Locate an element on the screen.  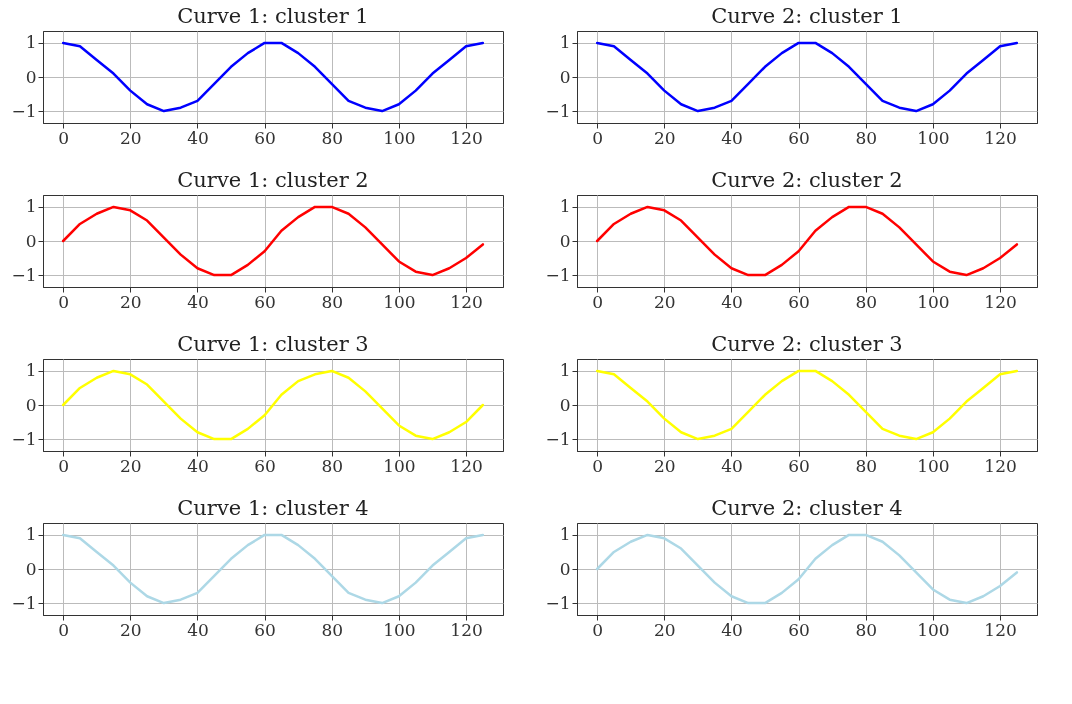
chart-title: Curve 1: cluster 3 is located at coordinates (273, 344).